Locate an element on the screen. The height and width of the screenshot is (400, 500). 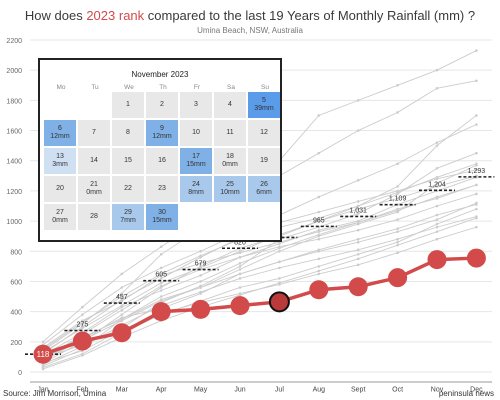
calendar-day: 18 0mm is located at coordinates (230, 161).